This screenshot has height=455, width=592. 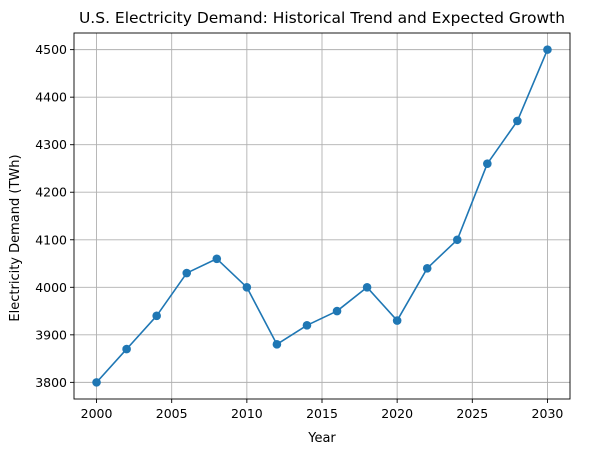 I want to click on x-tick-label: 2010, so click(x=247, y=413).